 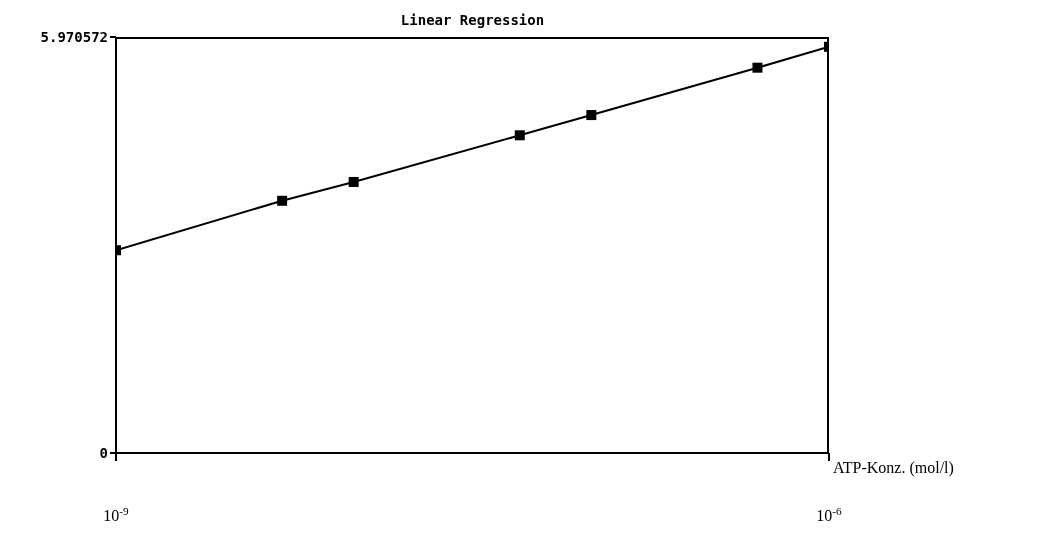 What do you see at coordinates (103, 452) in the screenshot?
I see `y-tick-label: 0` at bounding box center [103, 452].